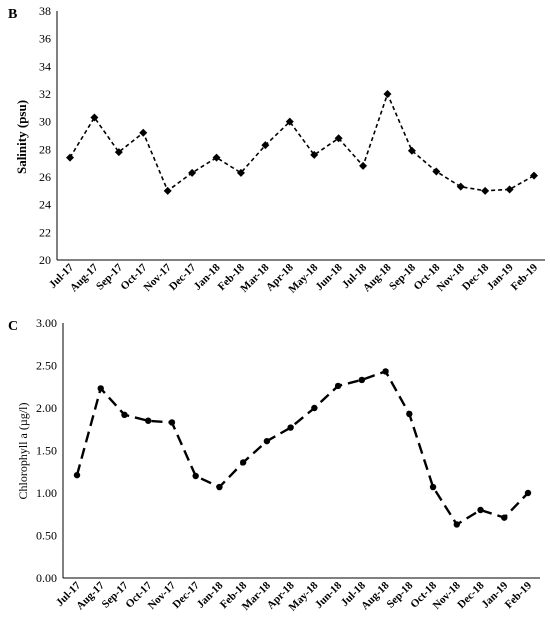 This screenshot has height=620, width=550. Describe the element at coordinates (183, 277) in the screenshot. I see `x-tick-label: Dec-17` at that location.